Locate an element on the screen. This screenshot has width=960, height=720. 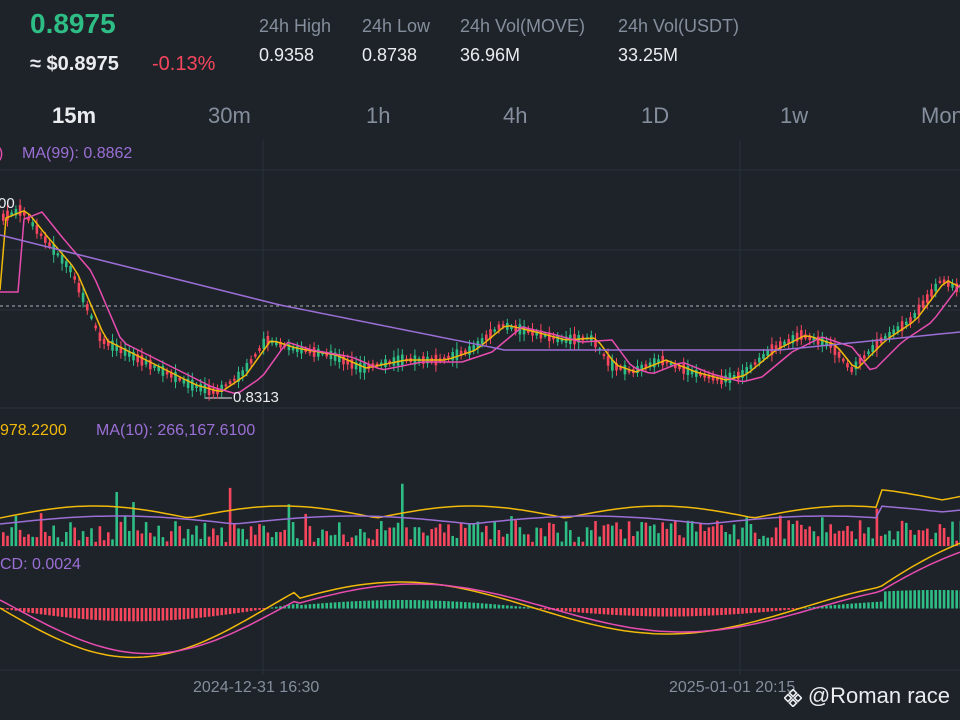
stat-label-24h-low: 24h Low is located at coordinates (396, 26).